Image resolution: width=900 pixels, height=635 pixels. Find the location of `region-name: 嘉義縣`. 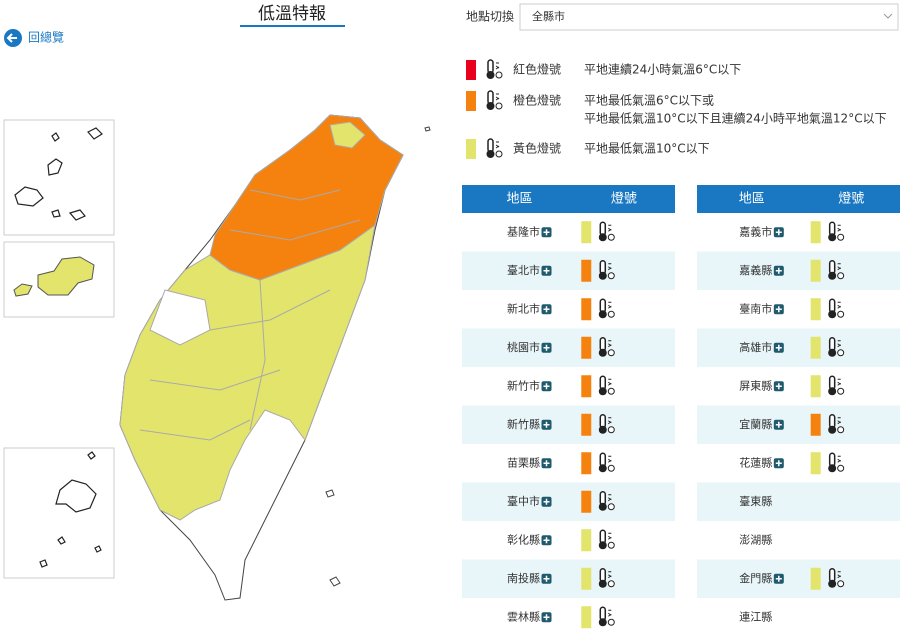

region-name: 嘉義縣 is located at coordinates (755, 270).